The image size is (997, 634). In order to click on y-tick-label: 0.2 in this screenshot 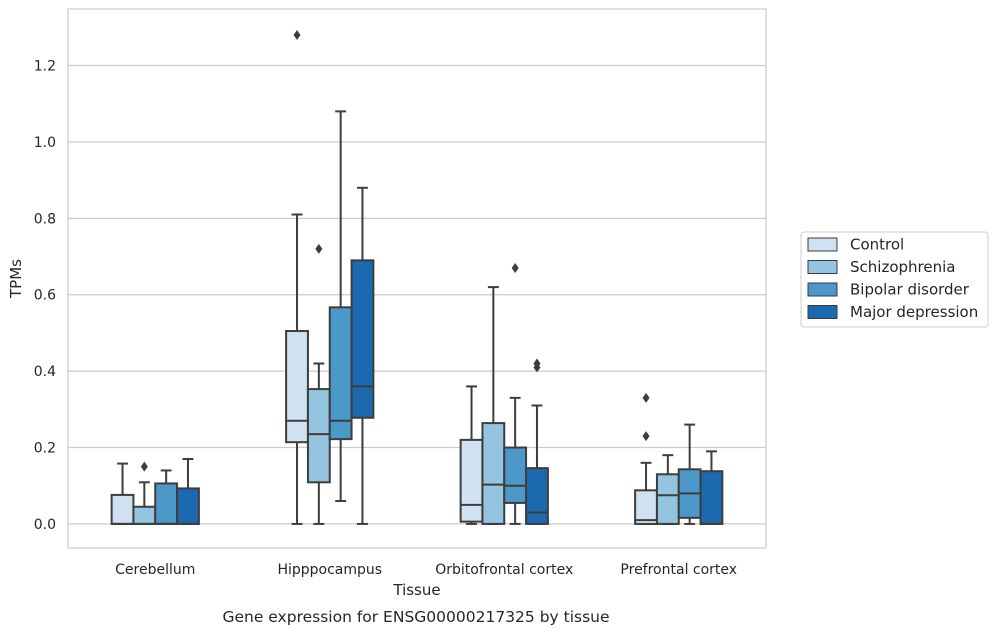, I will do `click(45, 449)`.